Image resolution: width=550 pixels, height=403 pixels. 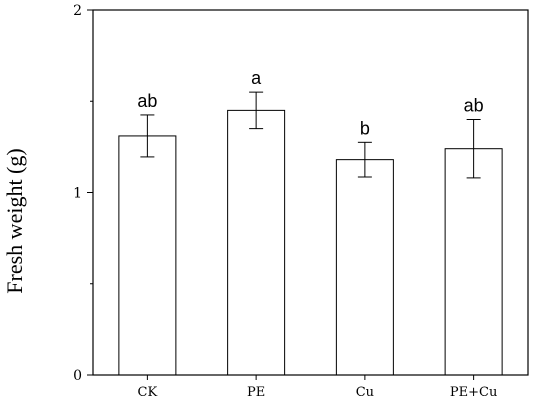 I want to click on significance-label-3: ab, so click(x=474, y=106).